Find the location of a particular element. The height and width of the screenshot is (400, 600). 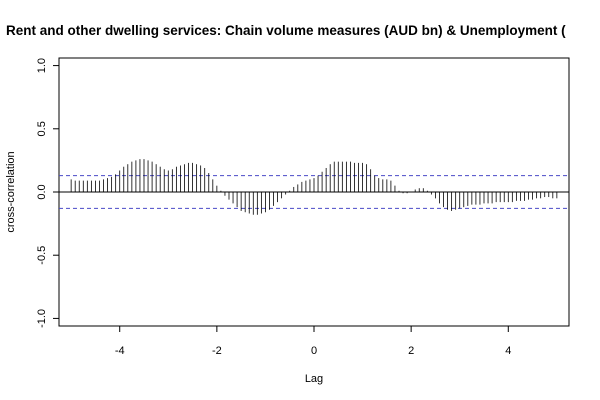

y-axis: -1.0 -0.5 0.0 0.5 1.0 is located at coordinates (47, 193).